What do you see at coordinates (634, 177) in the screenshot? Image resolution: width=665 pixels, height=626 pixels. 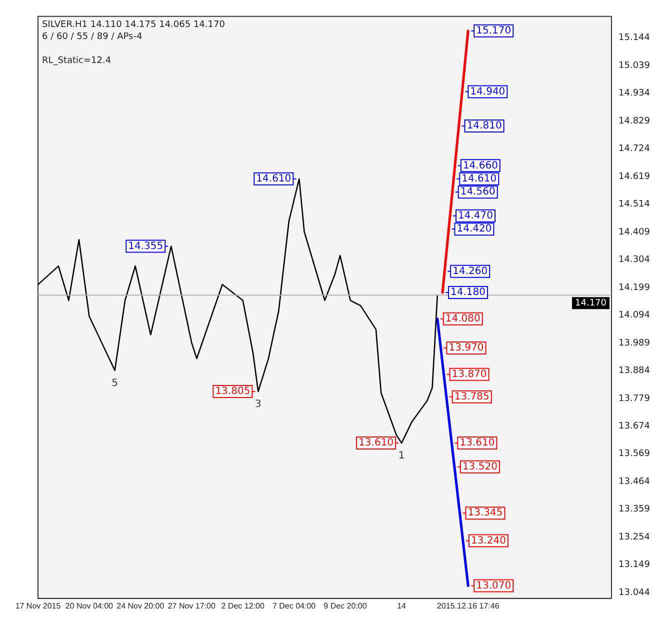 I see `y-tick-label: 14.619` at bounding box center [634, 177].